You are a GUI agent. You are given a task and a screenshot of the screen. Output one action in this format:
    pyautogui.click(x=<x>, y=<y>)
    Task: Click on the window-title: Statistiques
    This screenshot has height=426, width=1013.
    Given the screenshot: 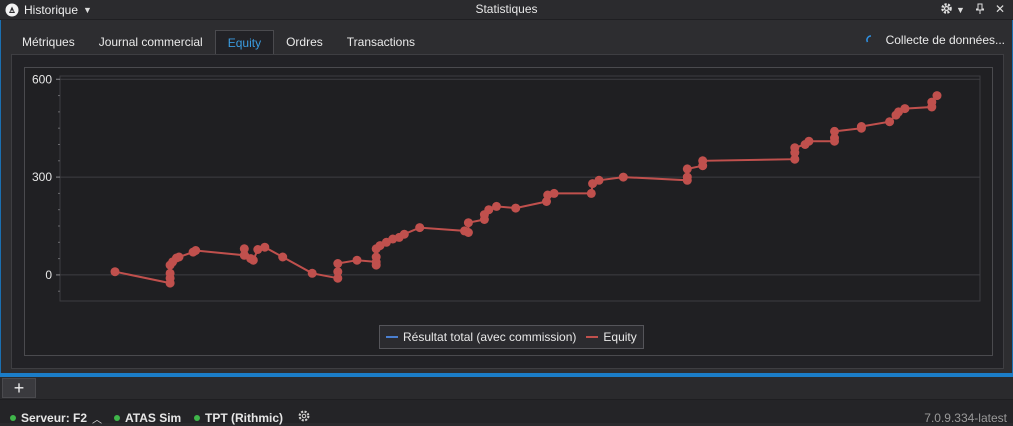 What is the action you would take?
    pyautogui.click(x=506, y=9)
    